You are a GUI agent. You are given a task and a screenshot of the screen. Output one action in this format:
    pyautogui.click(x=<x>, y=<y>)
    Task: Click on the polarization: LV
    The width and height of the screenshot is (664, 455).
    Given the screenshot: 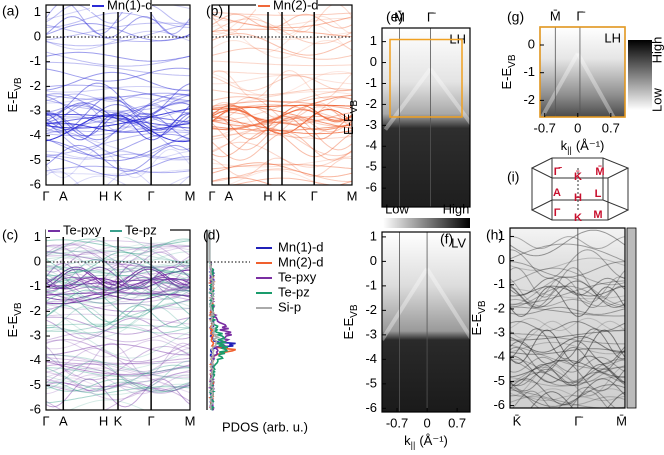 What is the action you would take?
    pyautogui.click(x=458, y=242)
    